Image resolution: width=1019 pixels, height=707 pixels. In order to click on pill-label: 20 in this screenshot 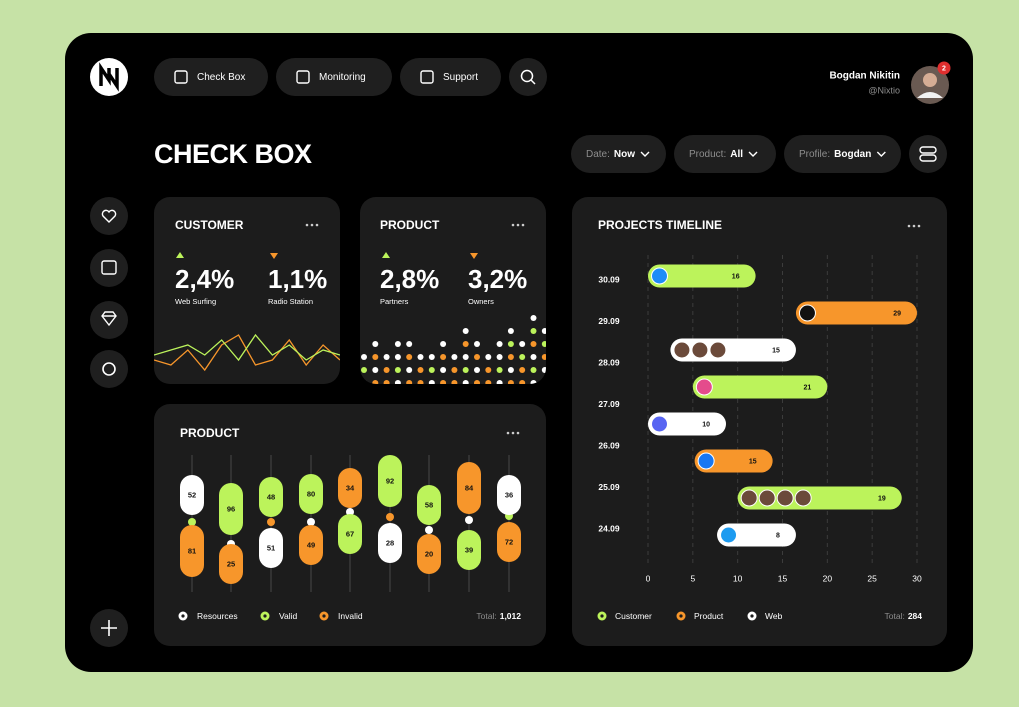, I will do `click(429, 553)`.